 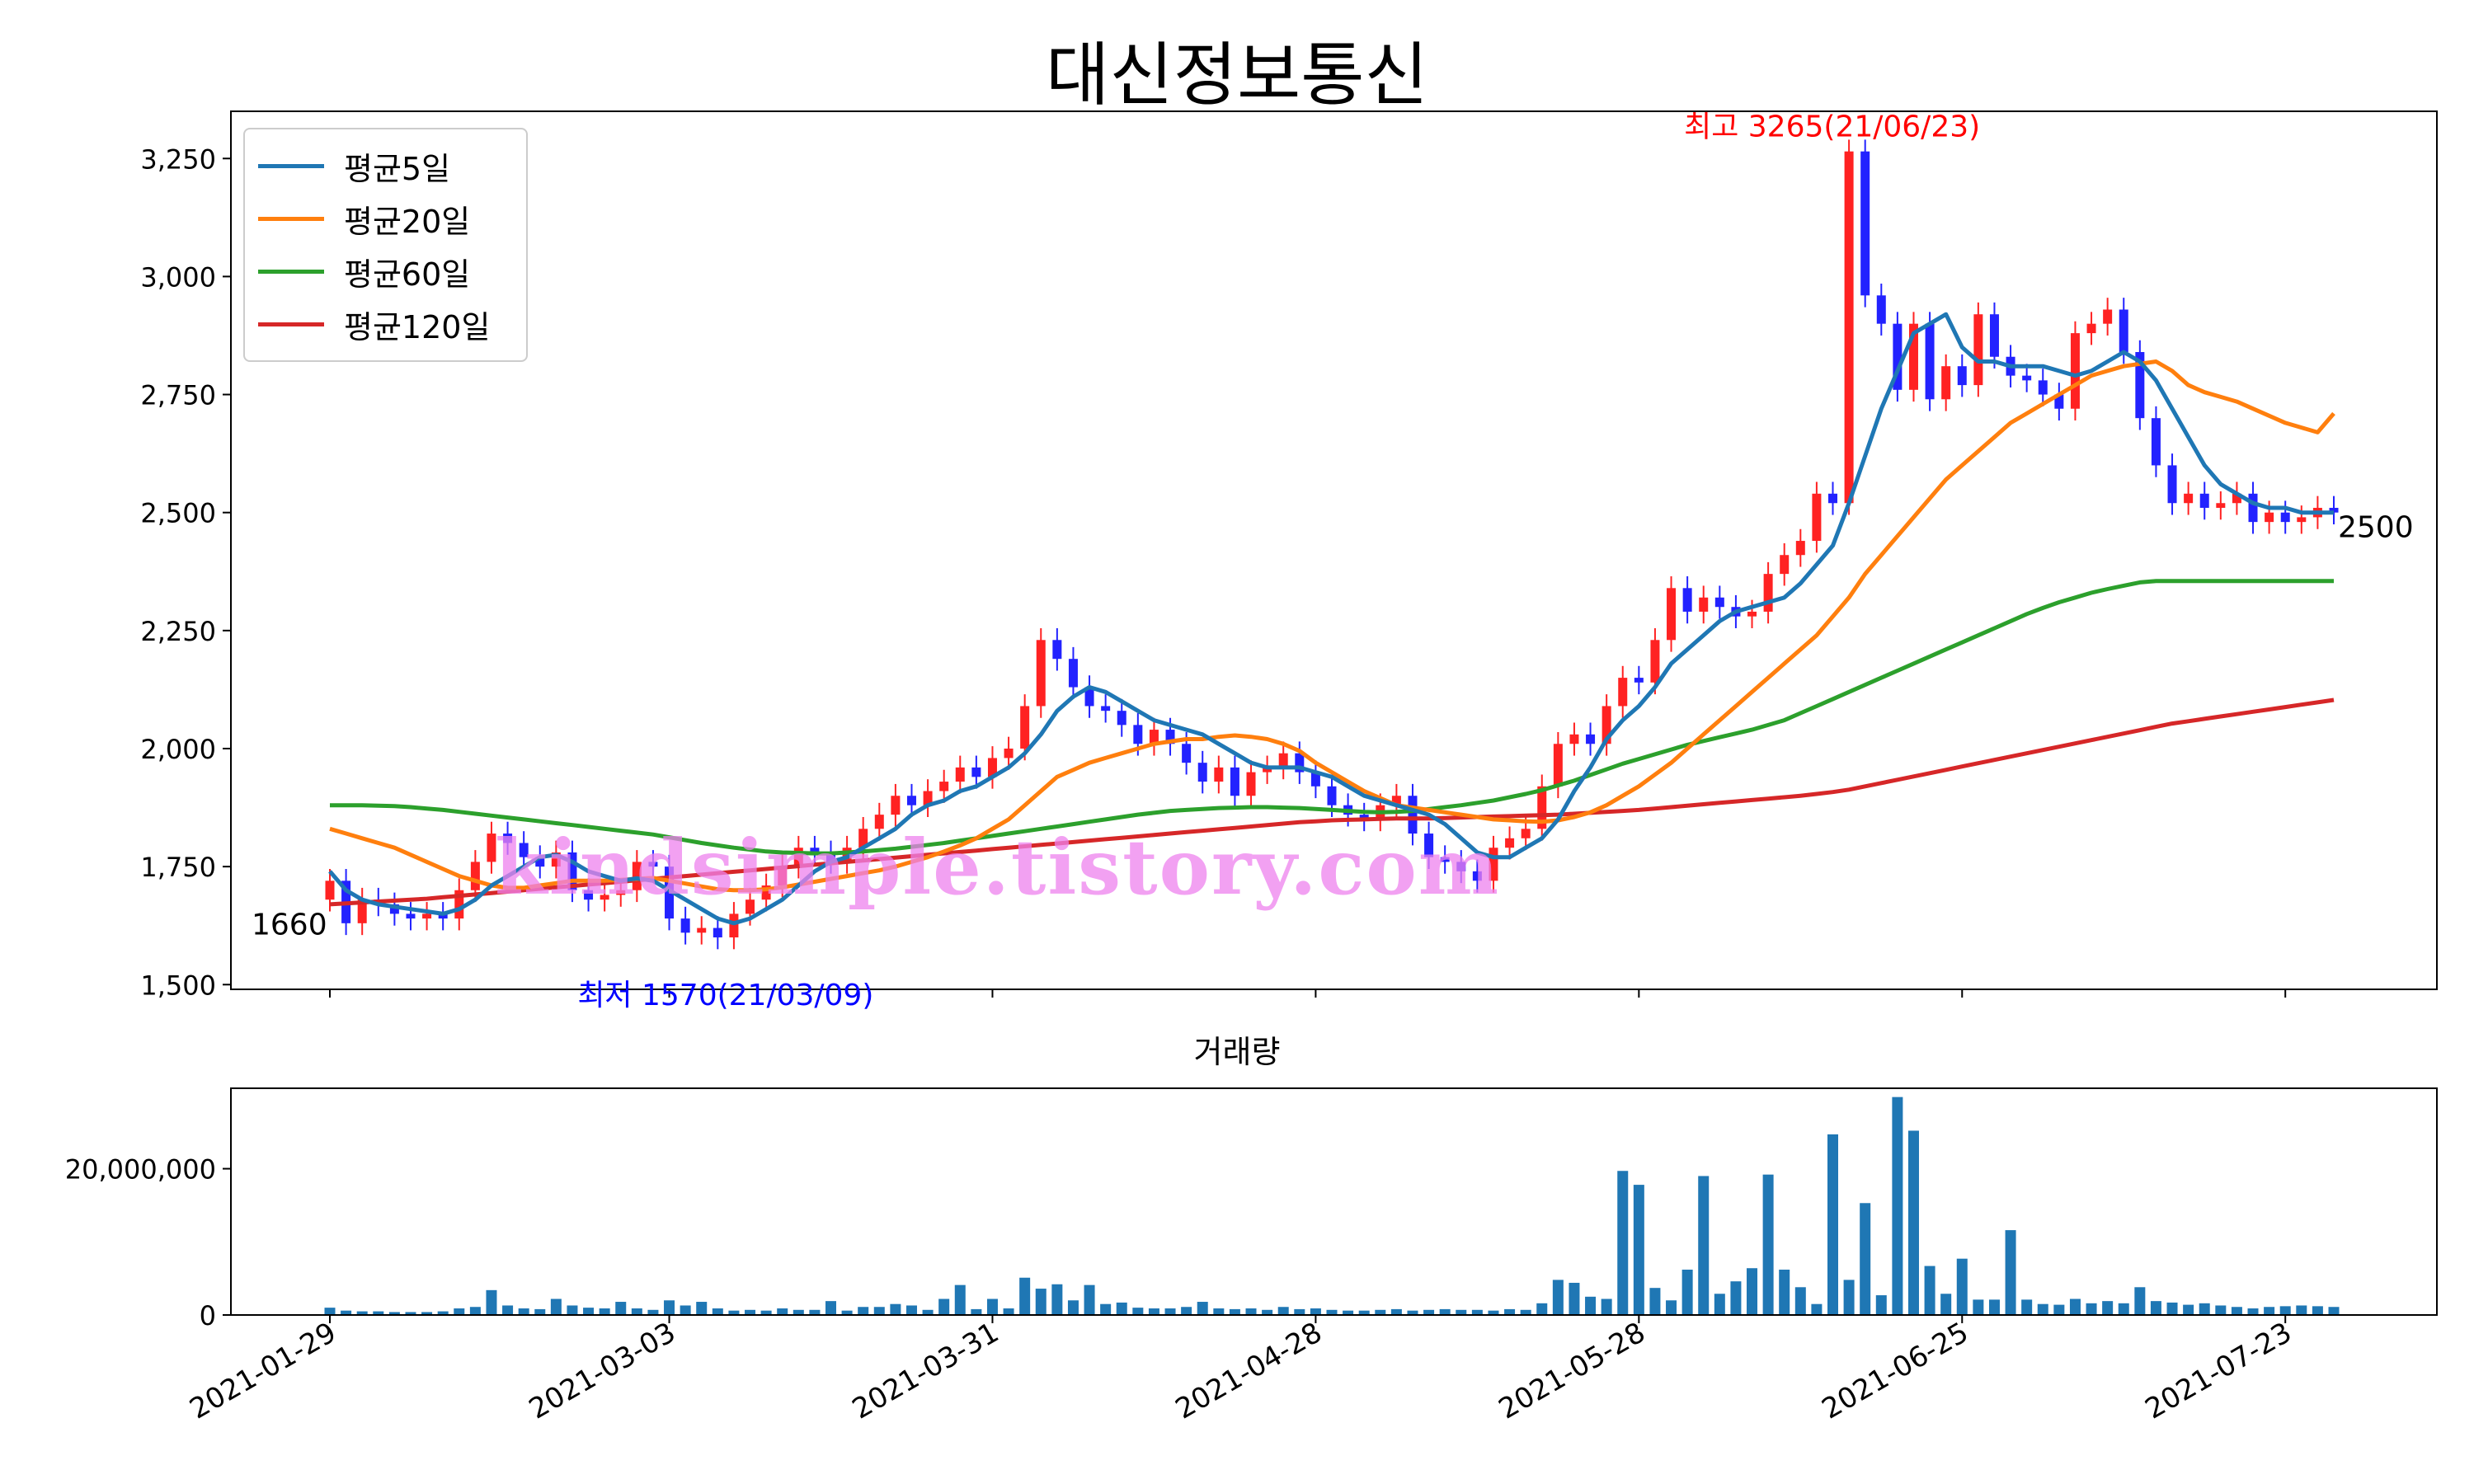 I want to click on x-tick-label: 2021-04-28, so click(x=1249, y=1370).